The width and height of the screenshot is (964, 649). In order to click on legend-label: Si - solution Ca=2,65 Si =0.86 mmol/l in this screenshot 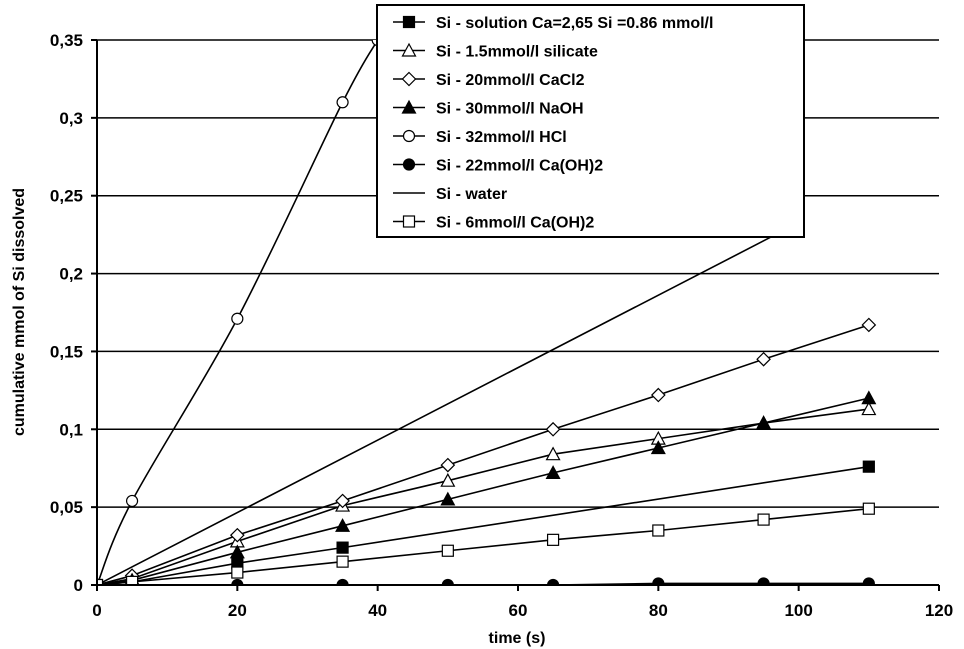, I will do `click(574, 23)`.